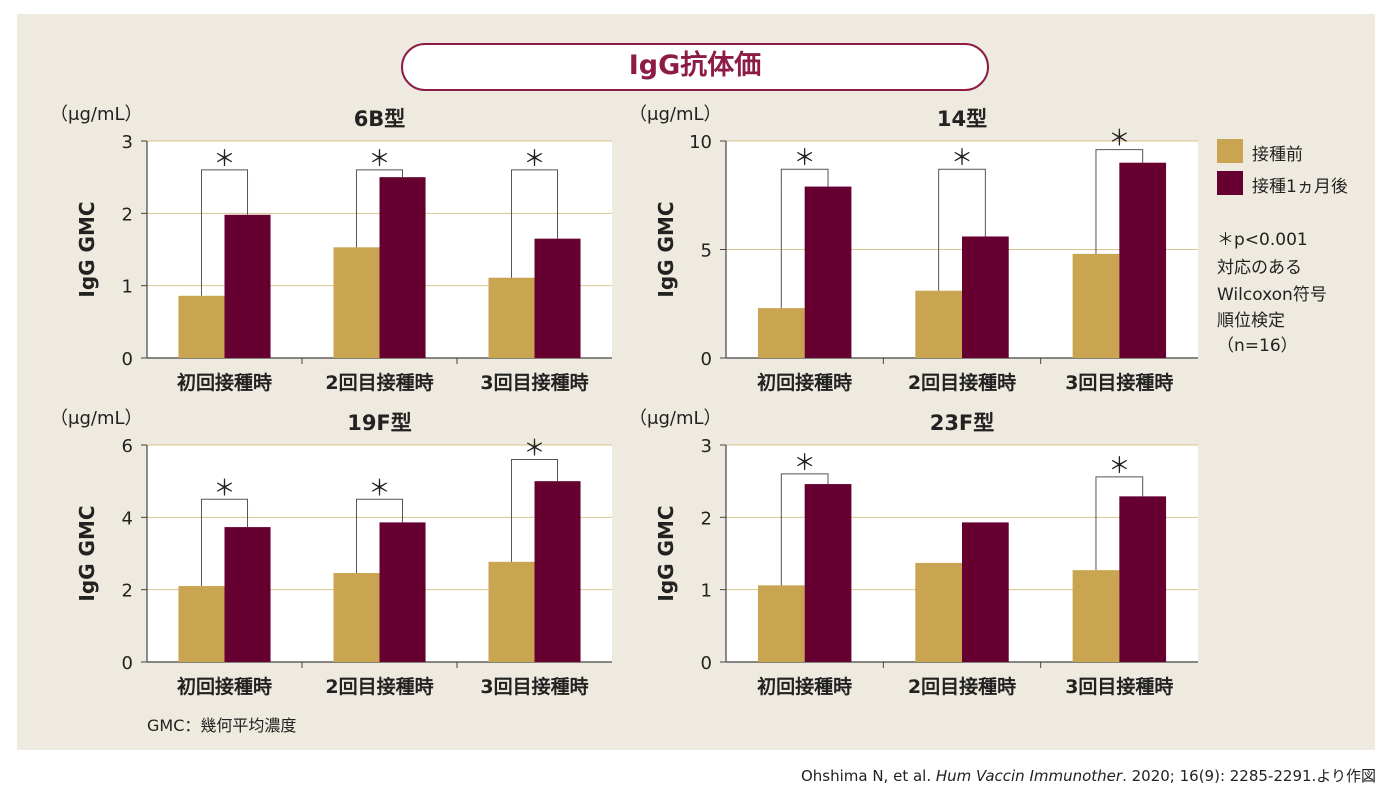 This screenshot has width=1394, height=802. Describe the element at coordinates (127, 359) in the screenshot. I see `chart1-y-tick-label: 0` at that location.